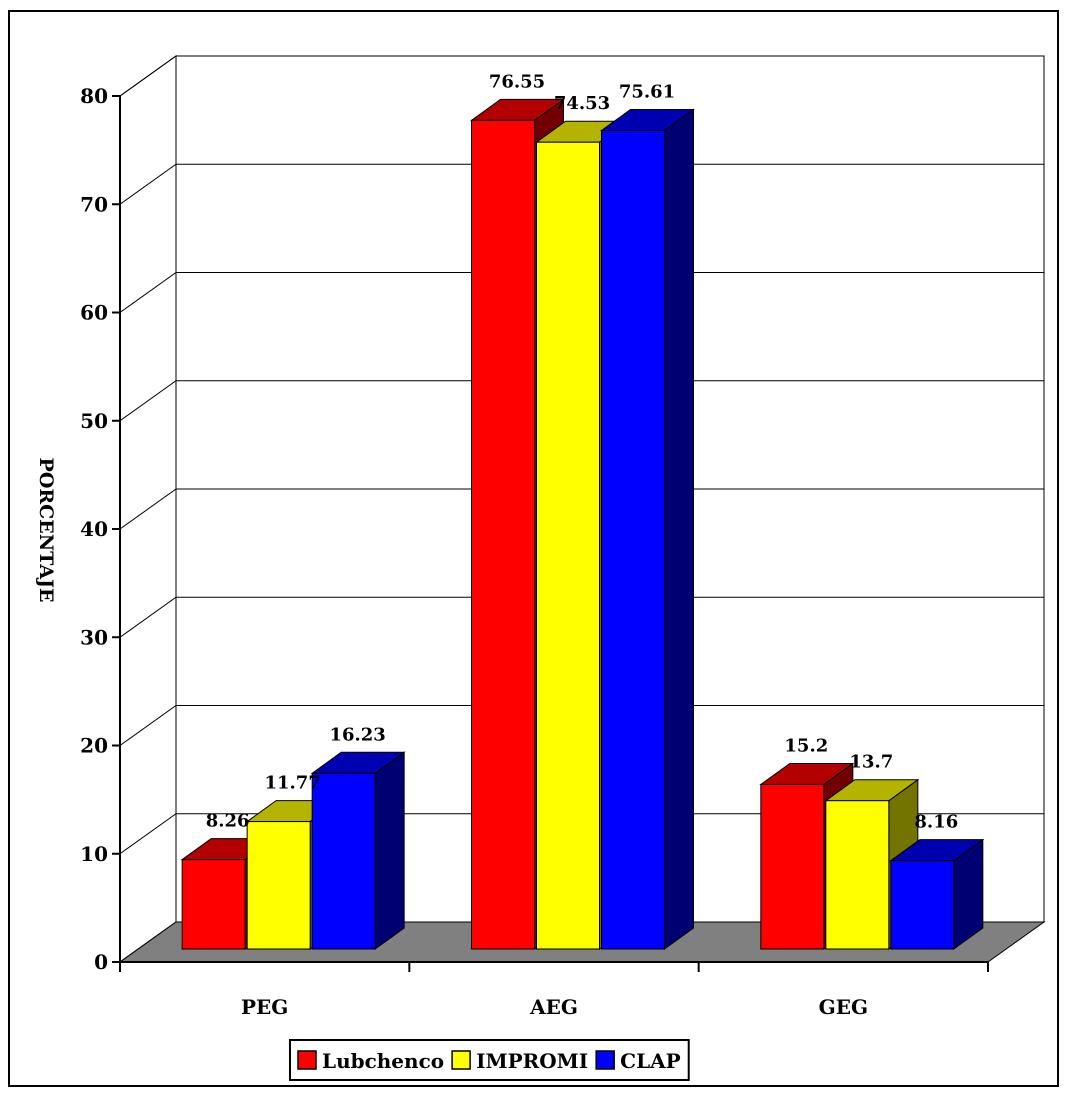 This screenshot has height=1095, width=1071. I want to click on data-label: 13.7, so click(871, 762).